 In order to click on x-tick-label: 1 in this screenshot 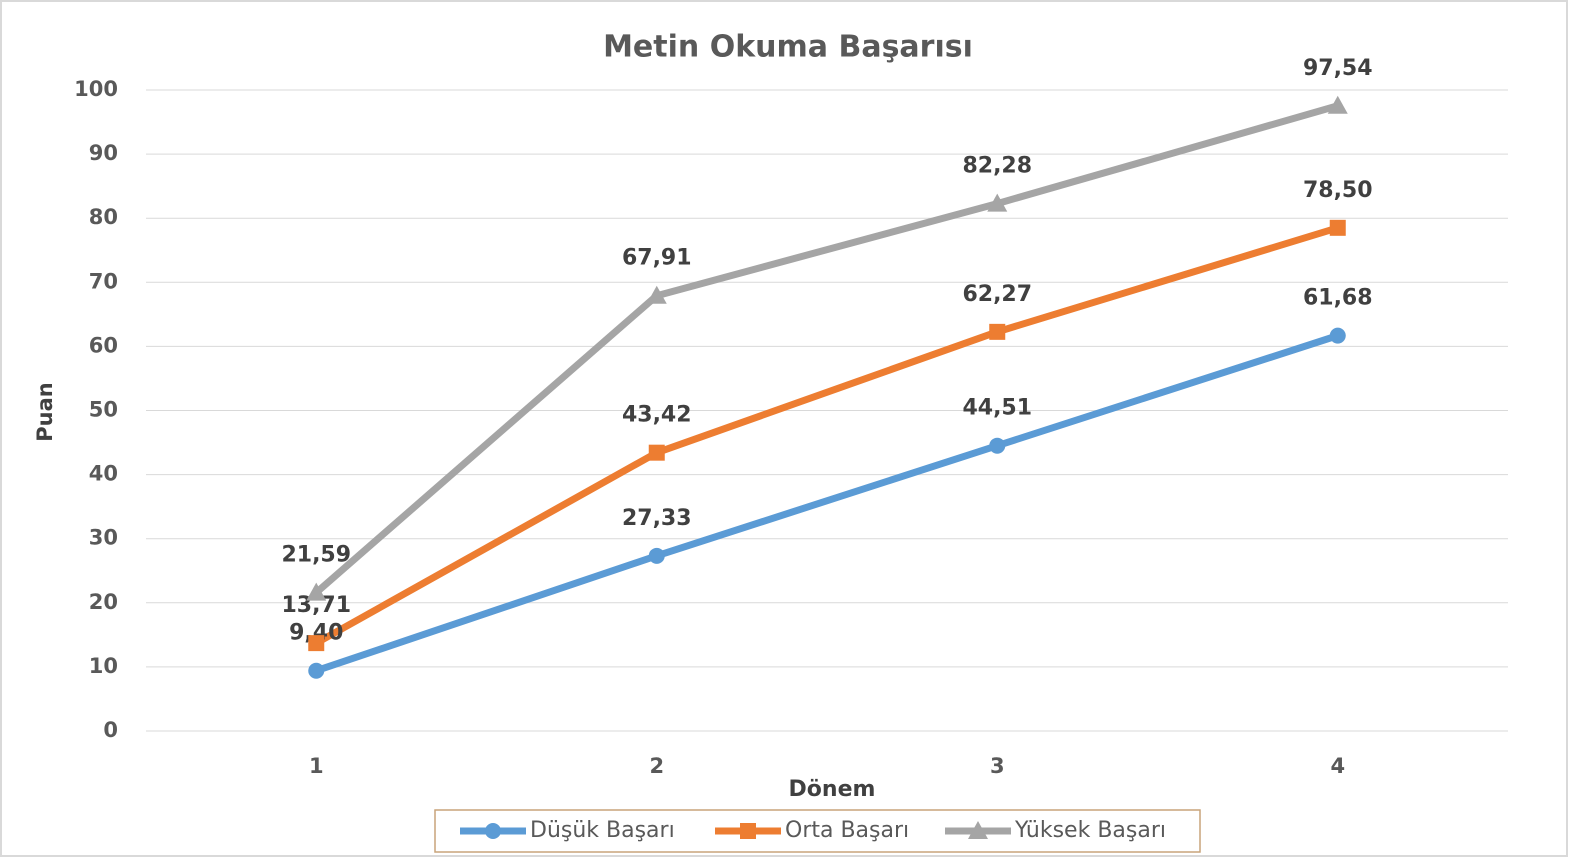, I will do `click(316, 766)`.